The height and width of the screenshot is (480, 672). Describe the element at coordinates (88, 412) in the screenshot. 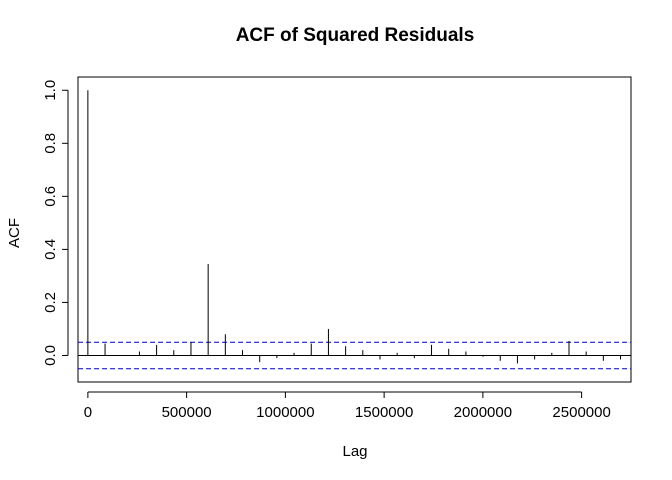

I see `x-tick-label-0: 0` at that location.